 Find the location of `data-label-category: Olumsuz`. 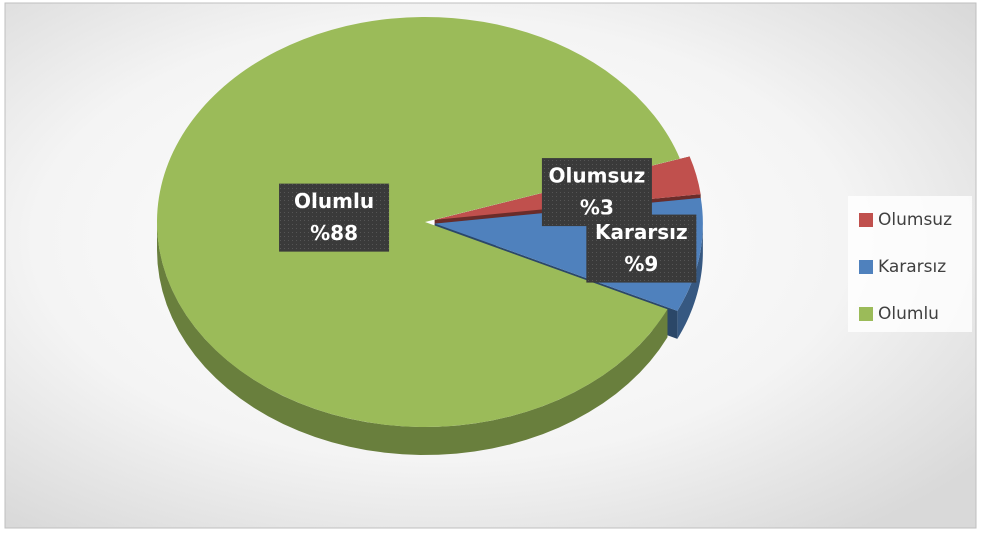

data-label-category: Olumsuz is located at coordinates (597, 176).